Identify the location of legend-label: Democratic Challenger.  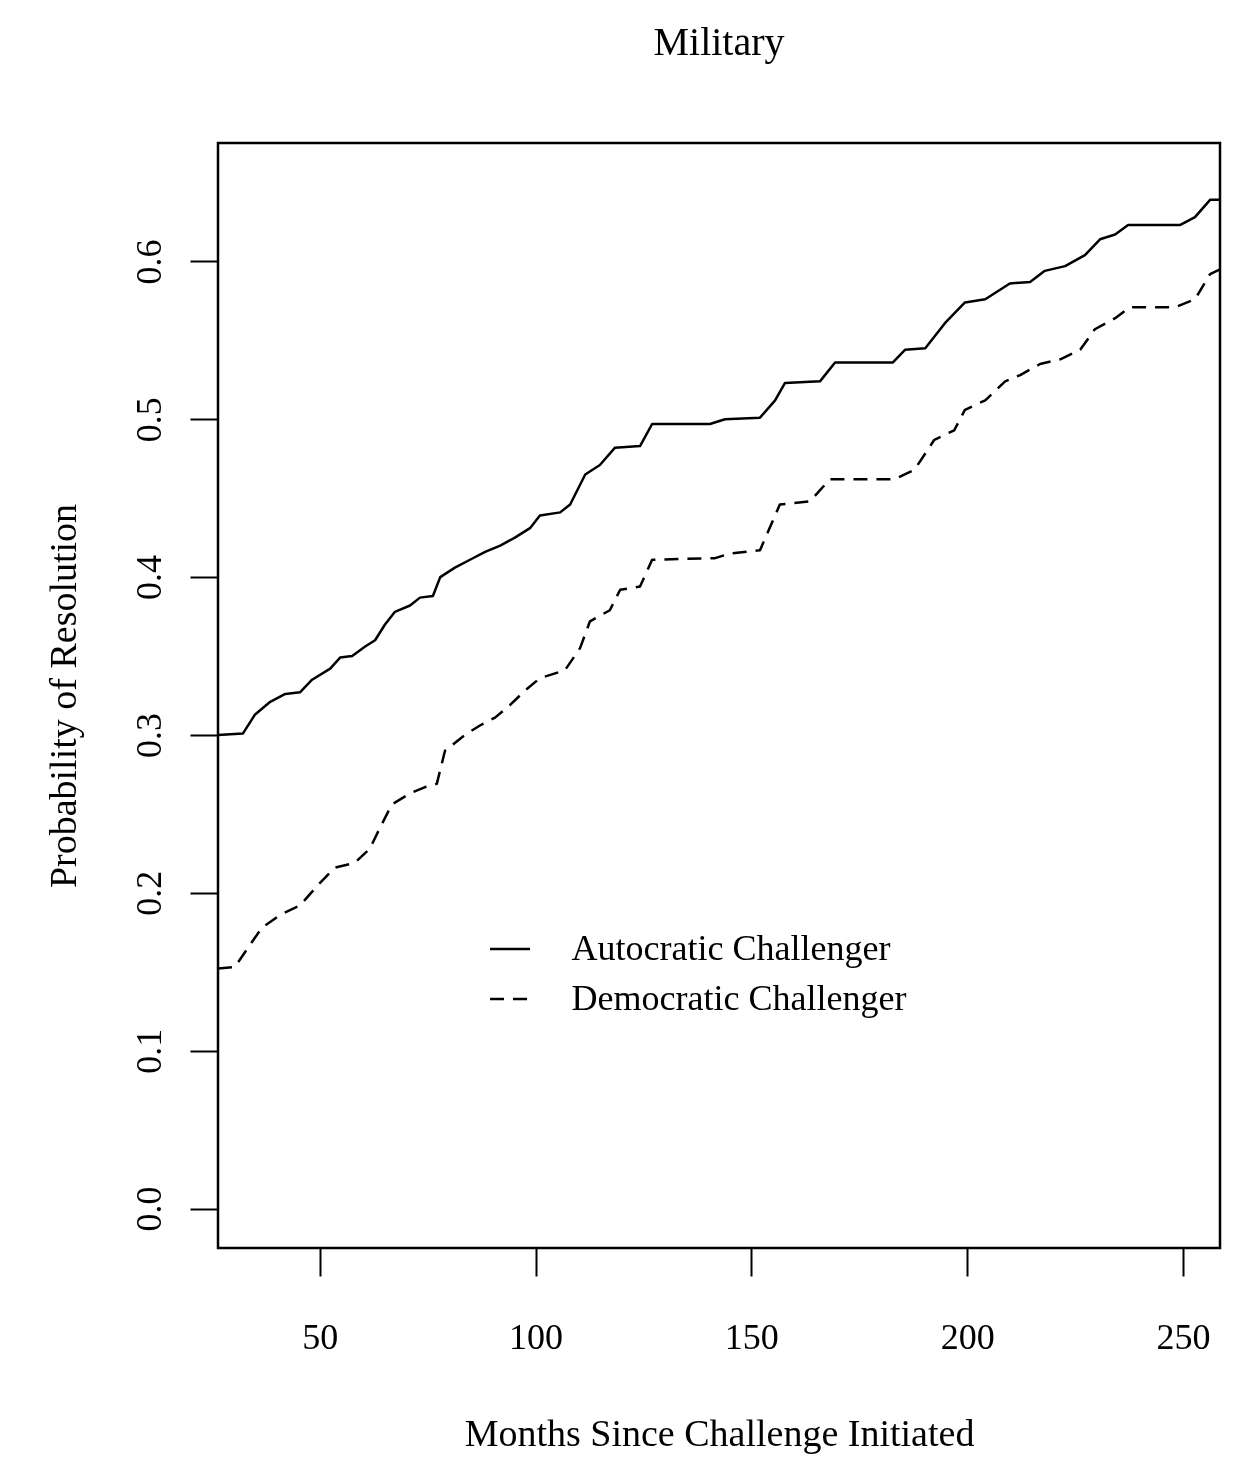
(739, 998).